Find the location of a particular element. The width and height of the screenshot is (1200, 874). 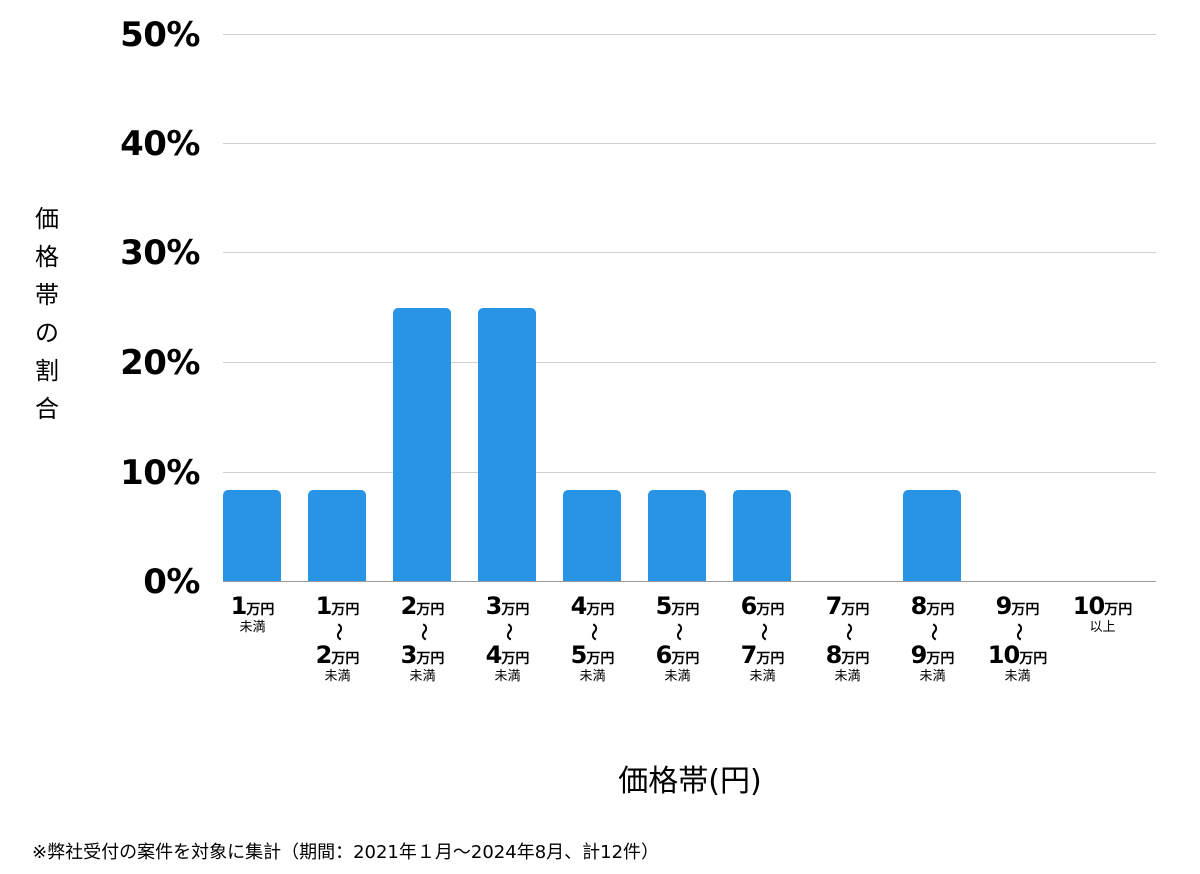

y-axis-label-char: 価 is located at coordinates (47, 219).